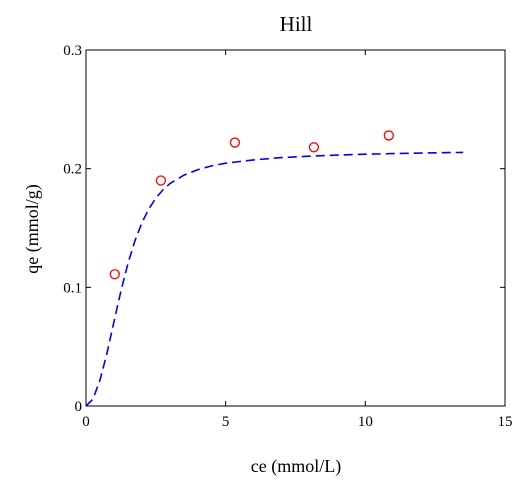  Describe the element at coordinates (72, 288) in the screenshot. I see `y-tick-label: 0.1` at that location.